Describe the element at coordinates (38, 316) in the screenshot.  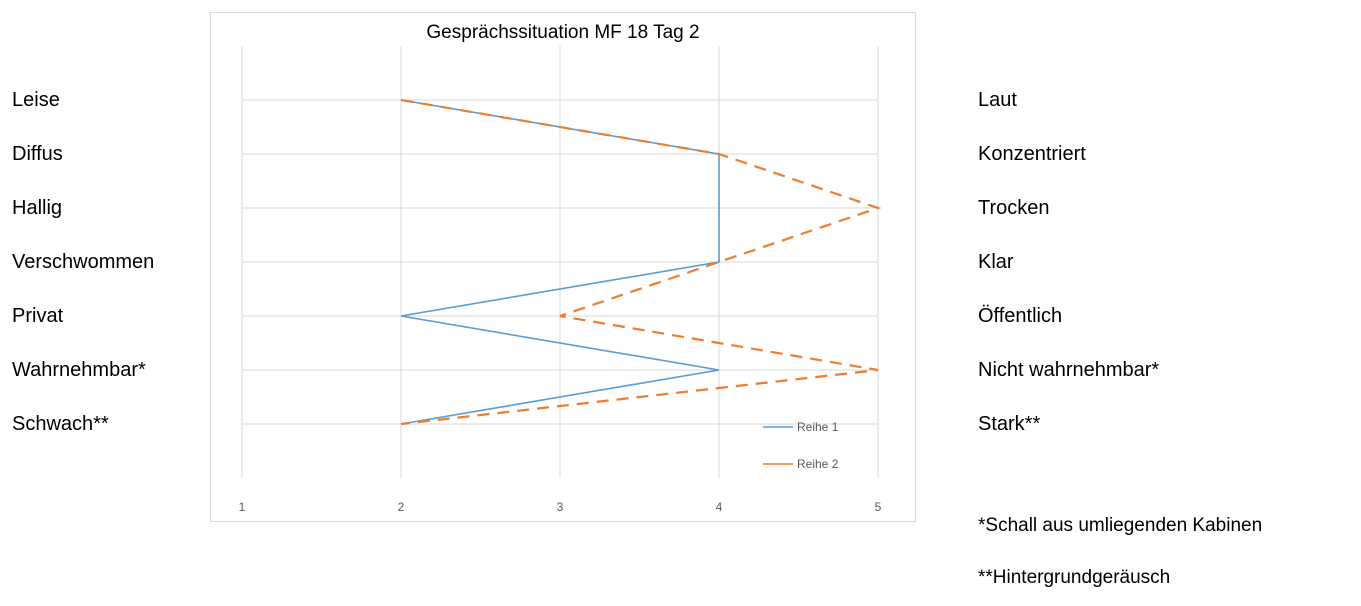
I see `left-label-4: Privat` at that location.